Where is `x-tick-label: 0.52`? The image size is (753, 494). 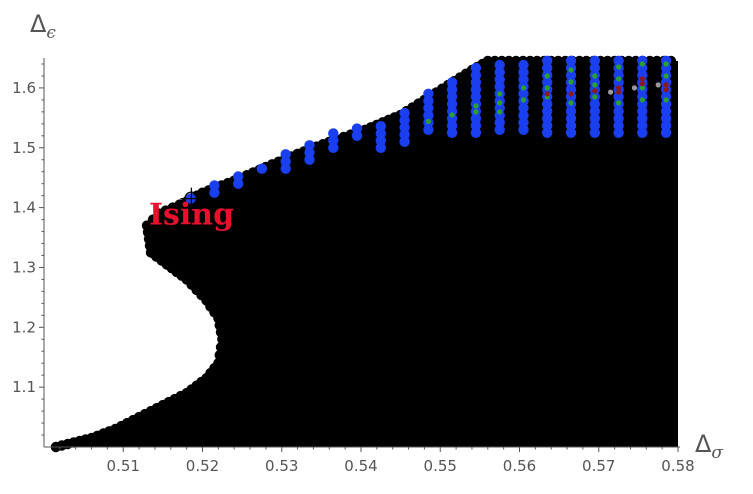 x-tick-label: 0.52 is located at coordinates (202, 466).